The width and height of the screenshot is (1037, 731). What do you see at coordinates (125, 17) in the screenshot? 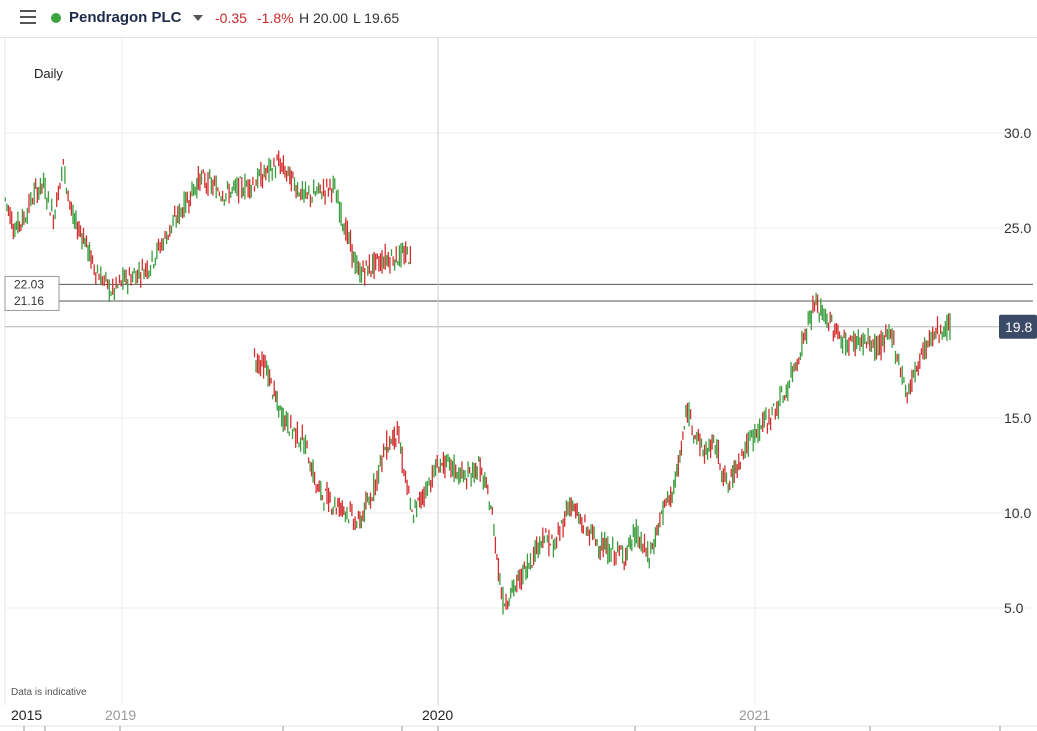
I see `instrument-name: Pendragon PLC` at bounding box center [125, 17].